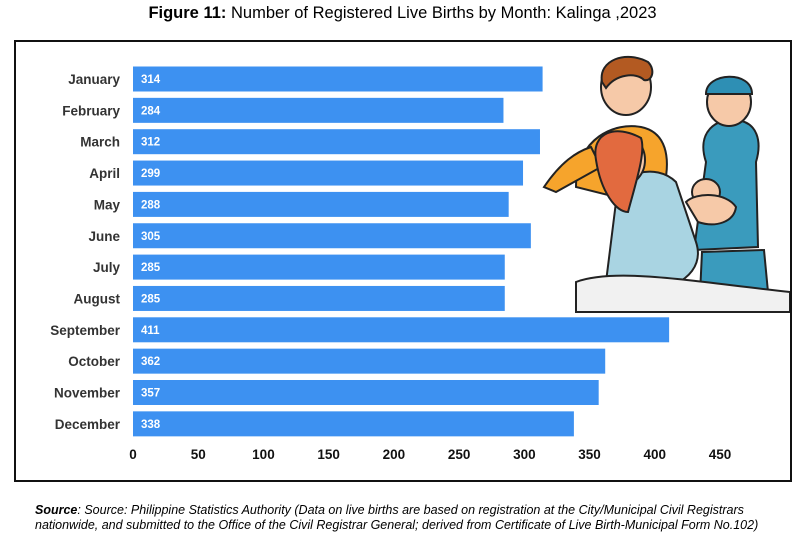  I want to click on bar-november, so click(366, 392).